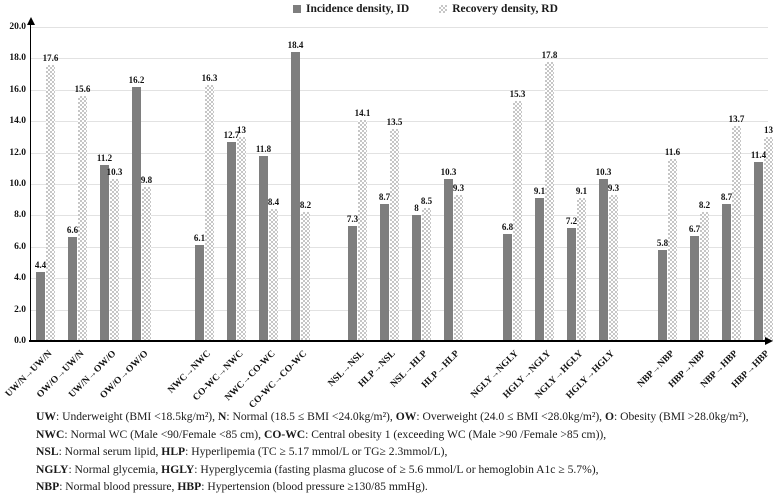 The height and width of the screenshot is (497, 776). Describe the element at coordinates (358, 9) in the screenshot. I see `legend-label-incidence: Incidence density, ID` at that location.